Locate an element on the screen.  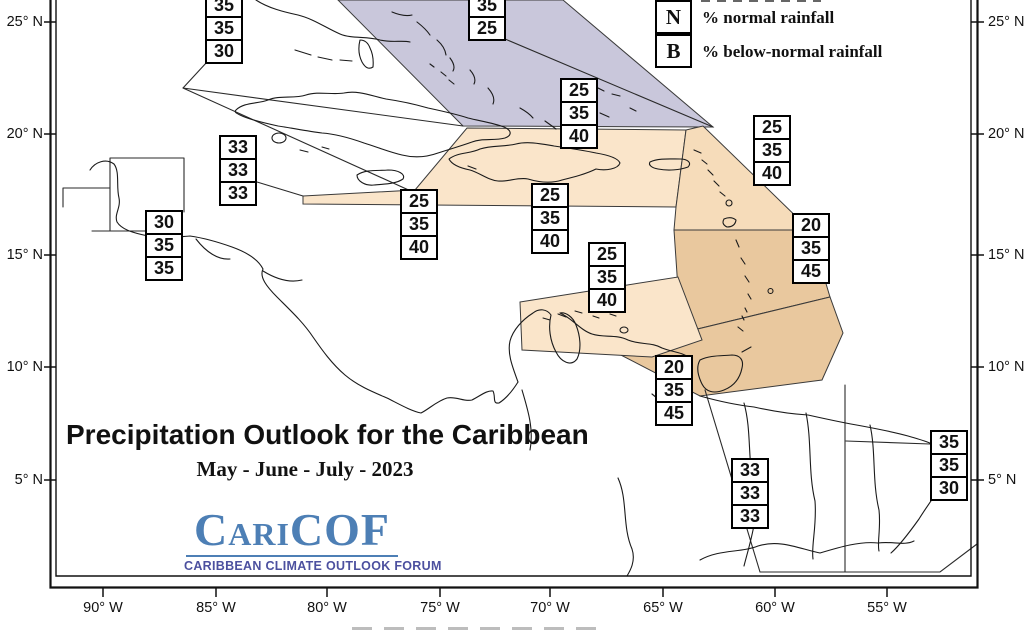
forecast-box-cayman-cuba: 33 33 33 is located at coordinates (238, 170).